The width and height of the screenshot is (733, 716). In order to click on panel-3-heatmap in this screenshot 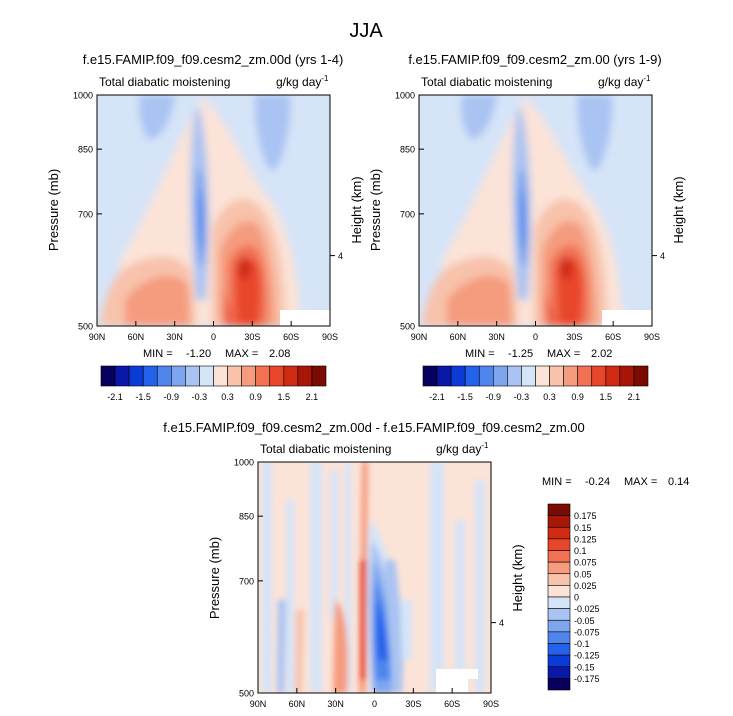, I will do `click(374, 577)`.